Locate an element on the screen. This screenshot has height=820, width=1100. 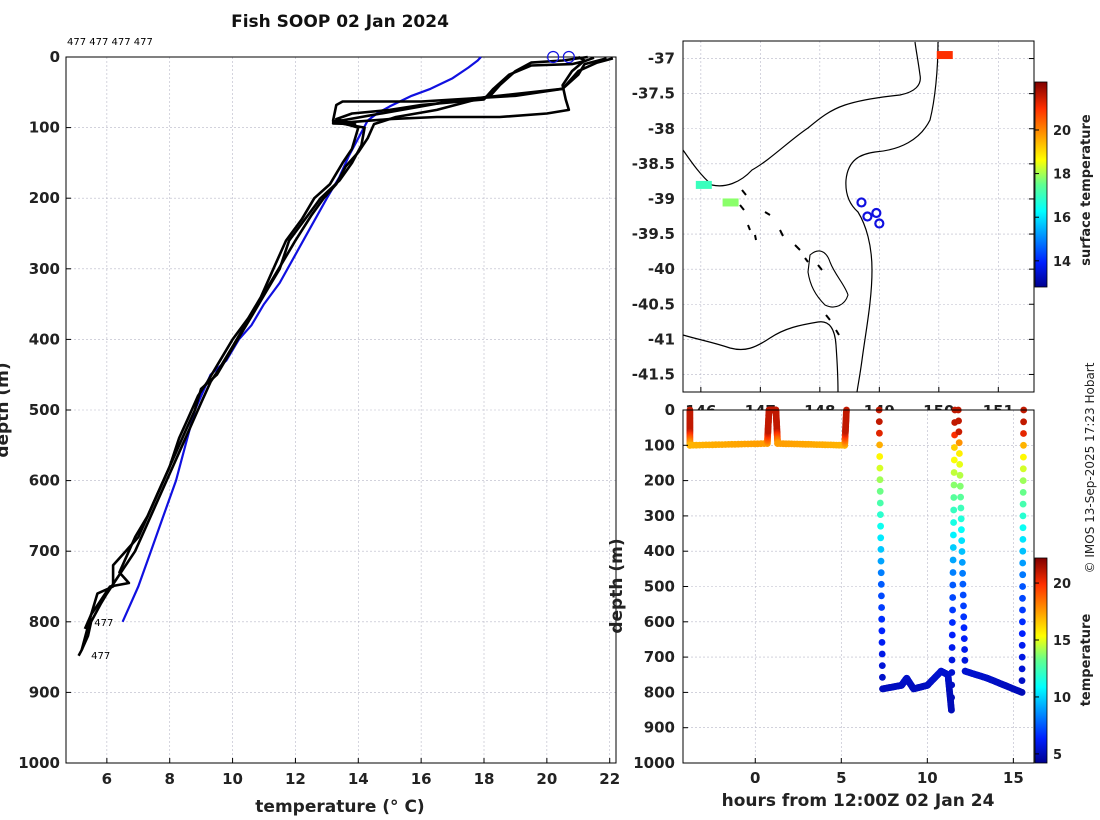
cast-x-axis-label: hours from 12:00Z 02 Jan 24 is located at coordinates (858, 801).